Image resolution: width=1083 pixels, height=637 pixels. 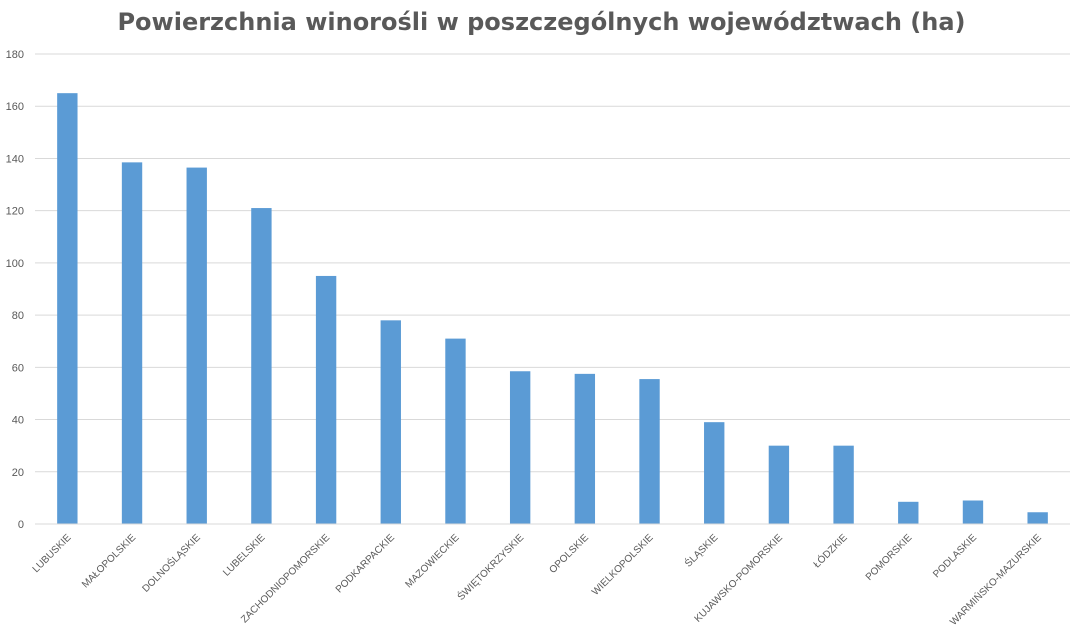 I want to click on x-tick-label: MAŁOPOLSKIE, so click(x=109, y=561).